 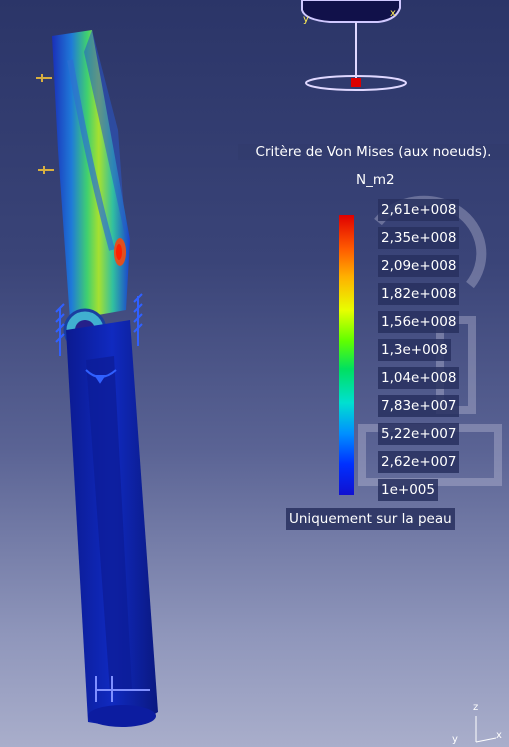 I want to click on legend-tick: 5,22e+007, so click(x=419, y=434).